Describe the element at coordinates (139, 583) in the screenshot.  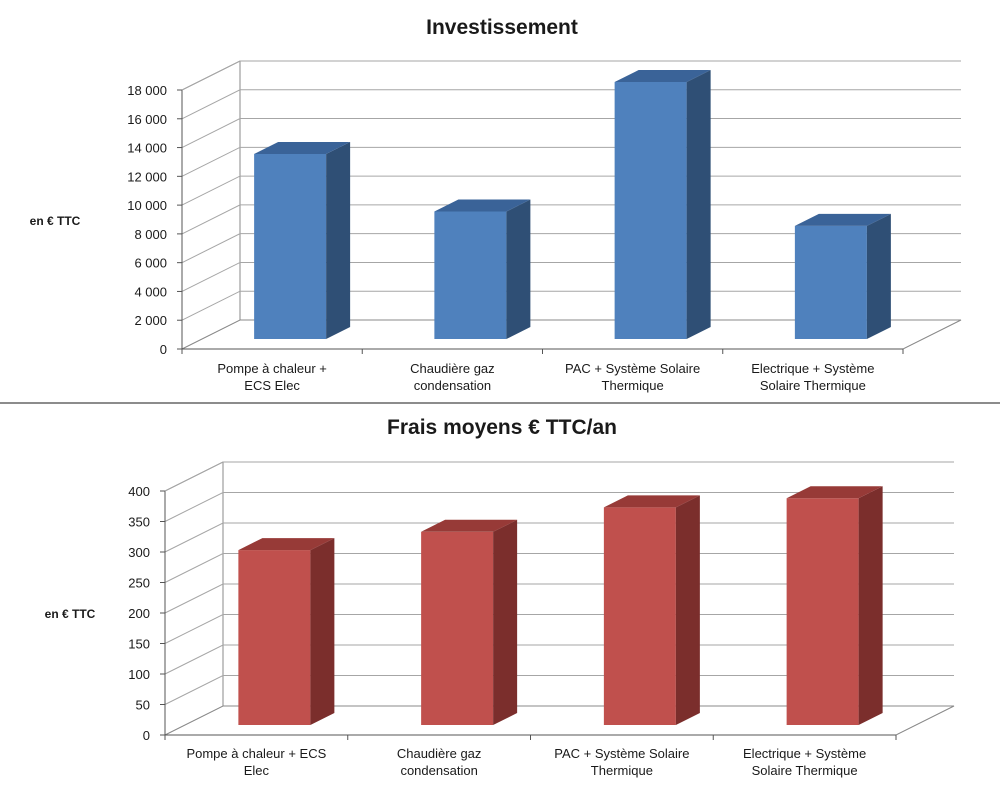
I see `y-tick-label: 250` at that location.